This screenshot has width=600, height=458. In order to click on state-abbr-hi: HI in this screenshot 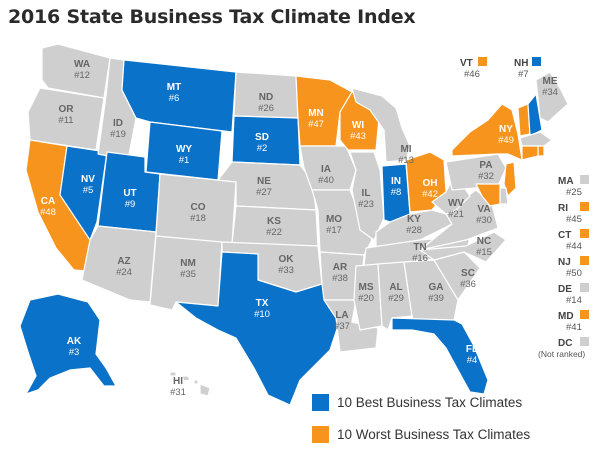, I will do `click(178, 381)`.